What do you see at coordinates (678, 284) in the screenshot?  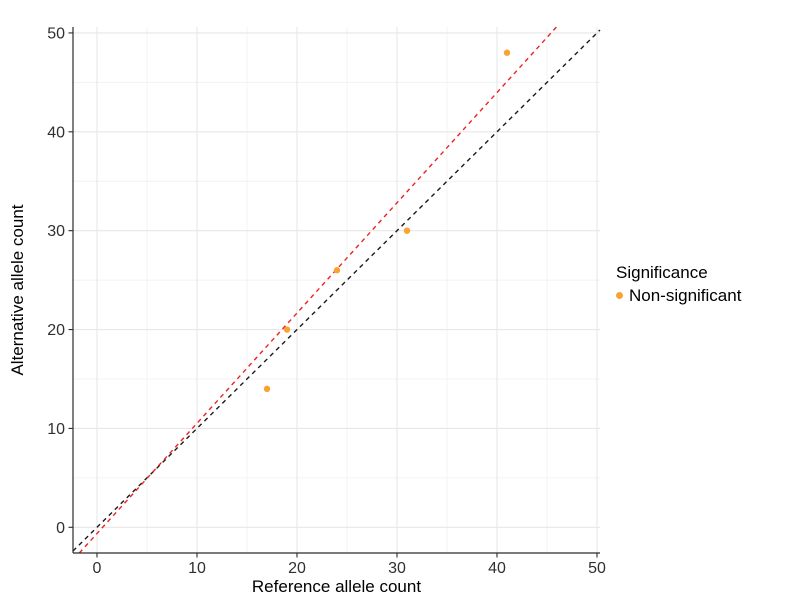 I see `legend: Significance Non-significant` at bounding box center [678, 284].